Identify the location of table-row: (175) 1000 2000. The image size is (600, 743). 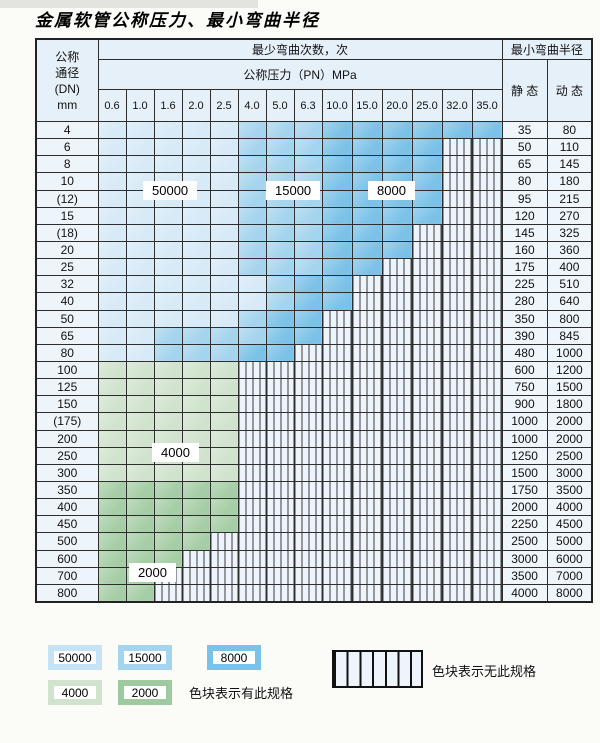
(314, 421).